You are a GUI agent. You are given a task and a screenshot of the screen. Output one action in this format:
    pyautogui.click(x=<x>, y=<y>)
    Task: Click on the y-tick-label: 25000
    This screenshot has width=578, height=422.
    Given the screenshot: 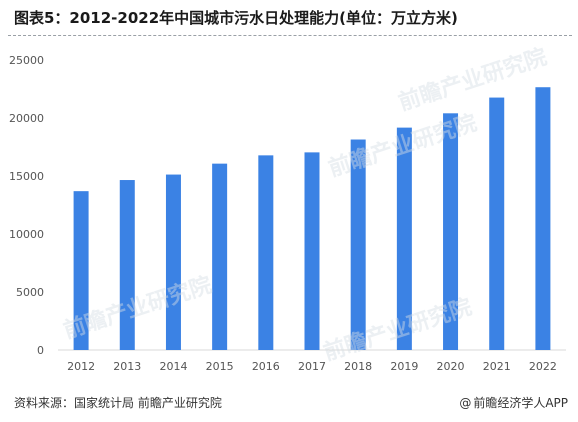 What is the action you would take?
    pyautogui.click(x=26, y=60)
    